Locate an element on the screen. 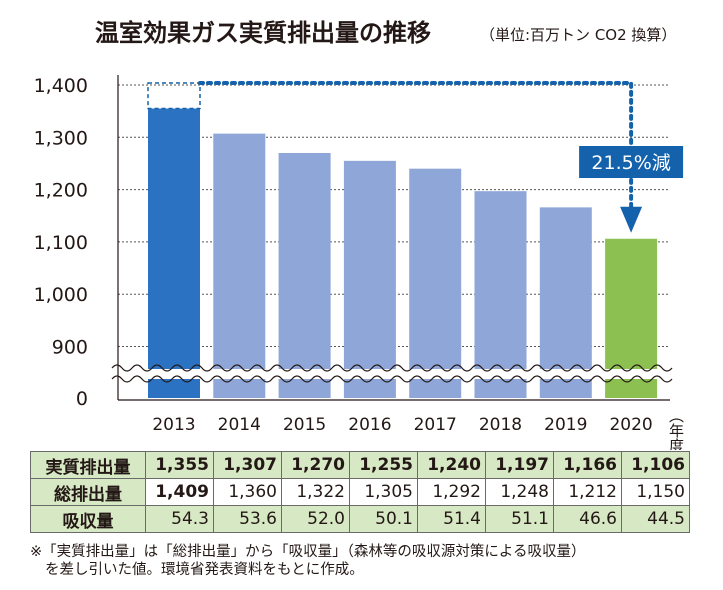  table-cell: 52.0 is located at coordinates (315, 519).